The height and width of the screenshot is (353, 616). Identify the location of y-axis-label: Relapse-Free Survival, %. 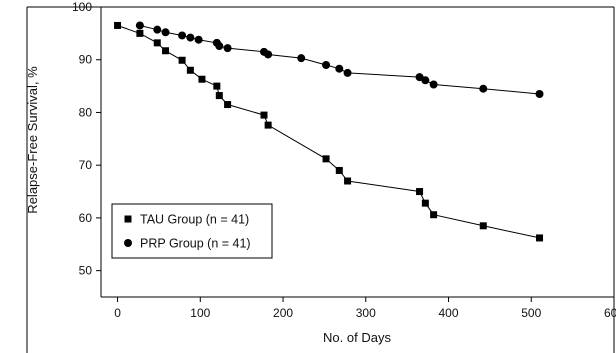
(32, 140).